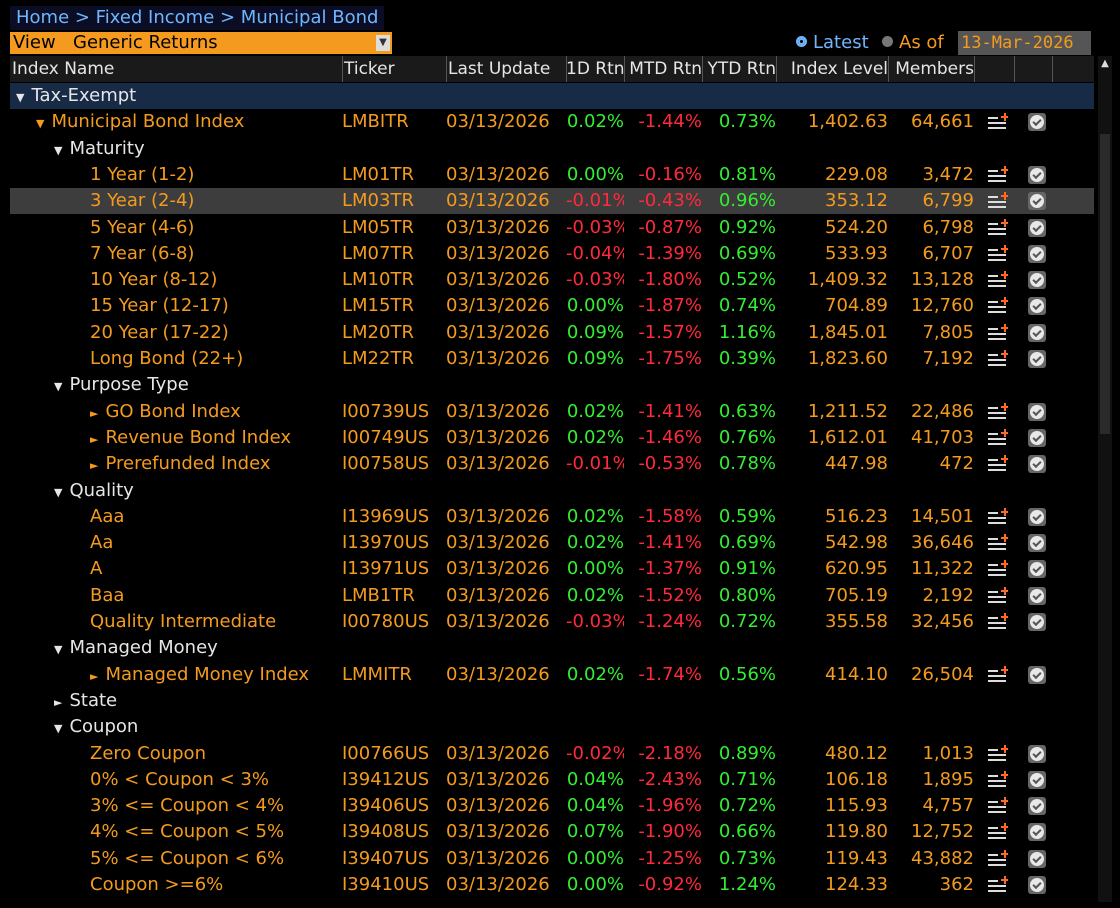  Describe the element at coordinates (215, 464) in the screenshot. I see `index-name-cell: ► Prerefunded Index` at that location.